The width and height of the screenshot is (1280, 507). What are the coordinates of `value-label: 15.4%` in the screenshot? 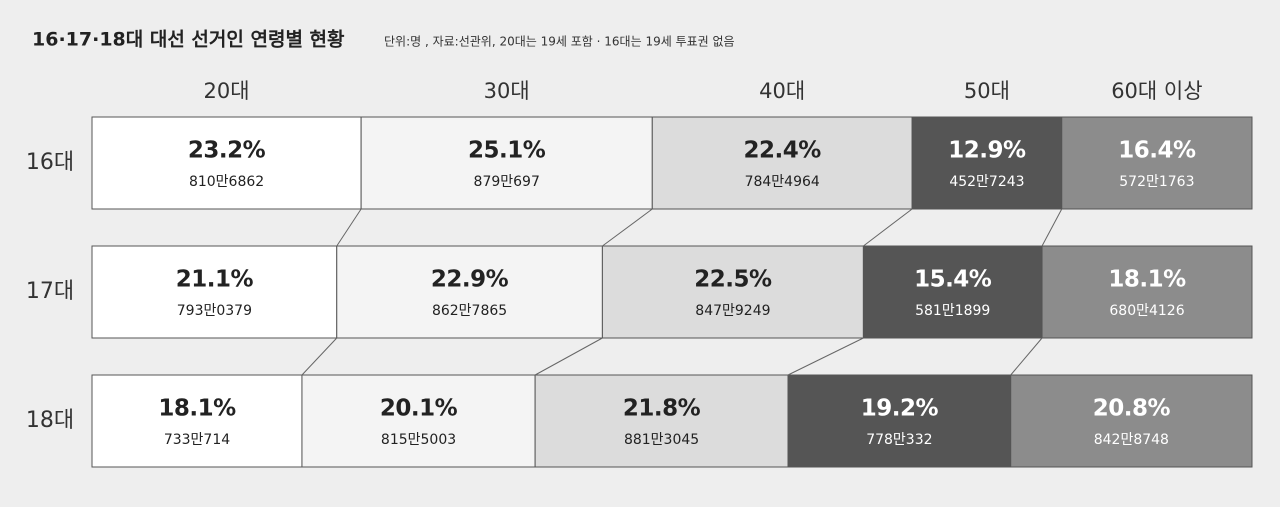 It's located at (953, 280).